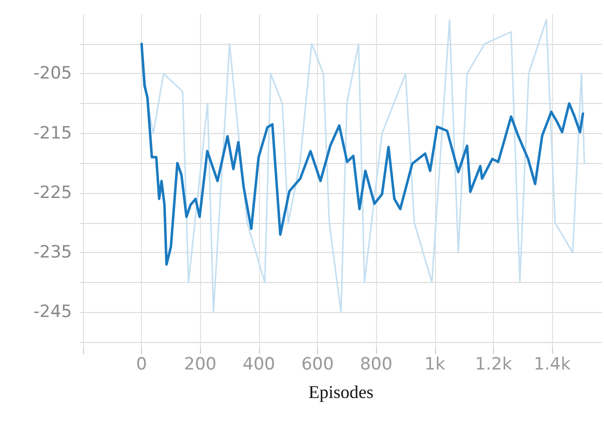 The width and height of the screenshot is (604, 423). I want to click on x-tick-label: 600, so click(317, 364).